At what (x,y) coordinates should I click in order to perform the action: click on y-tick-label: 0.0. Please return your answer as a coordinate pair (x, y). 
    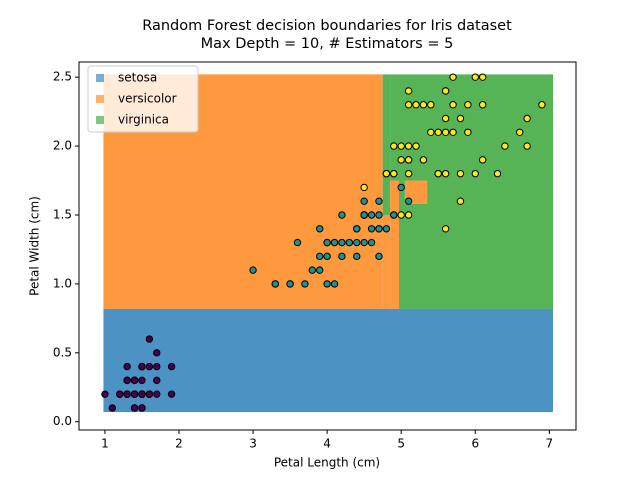
    Looking at the image, I should click on (62, 421).